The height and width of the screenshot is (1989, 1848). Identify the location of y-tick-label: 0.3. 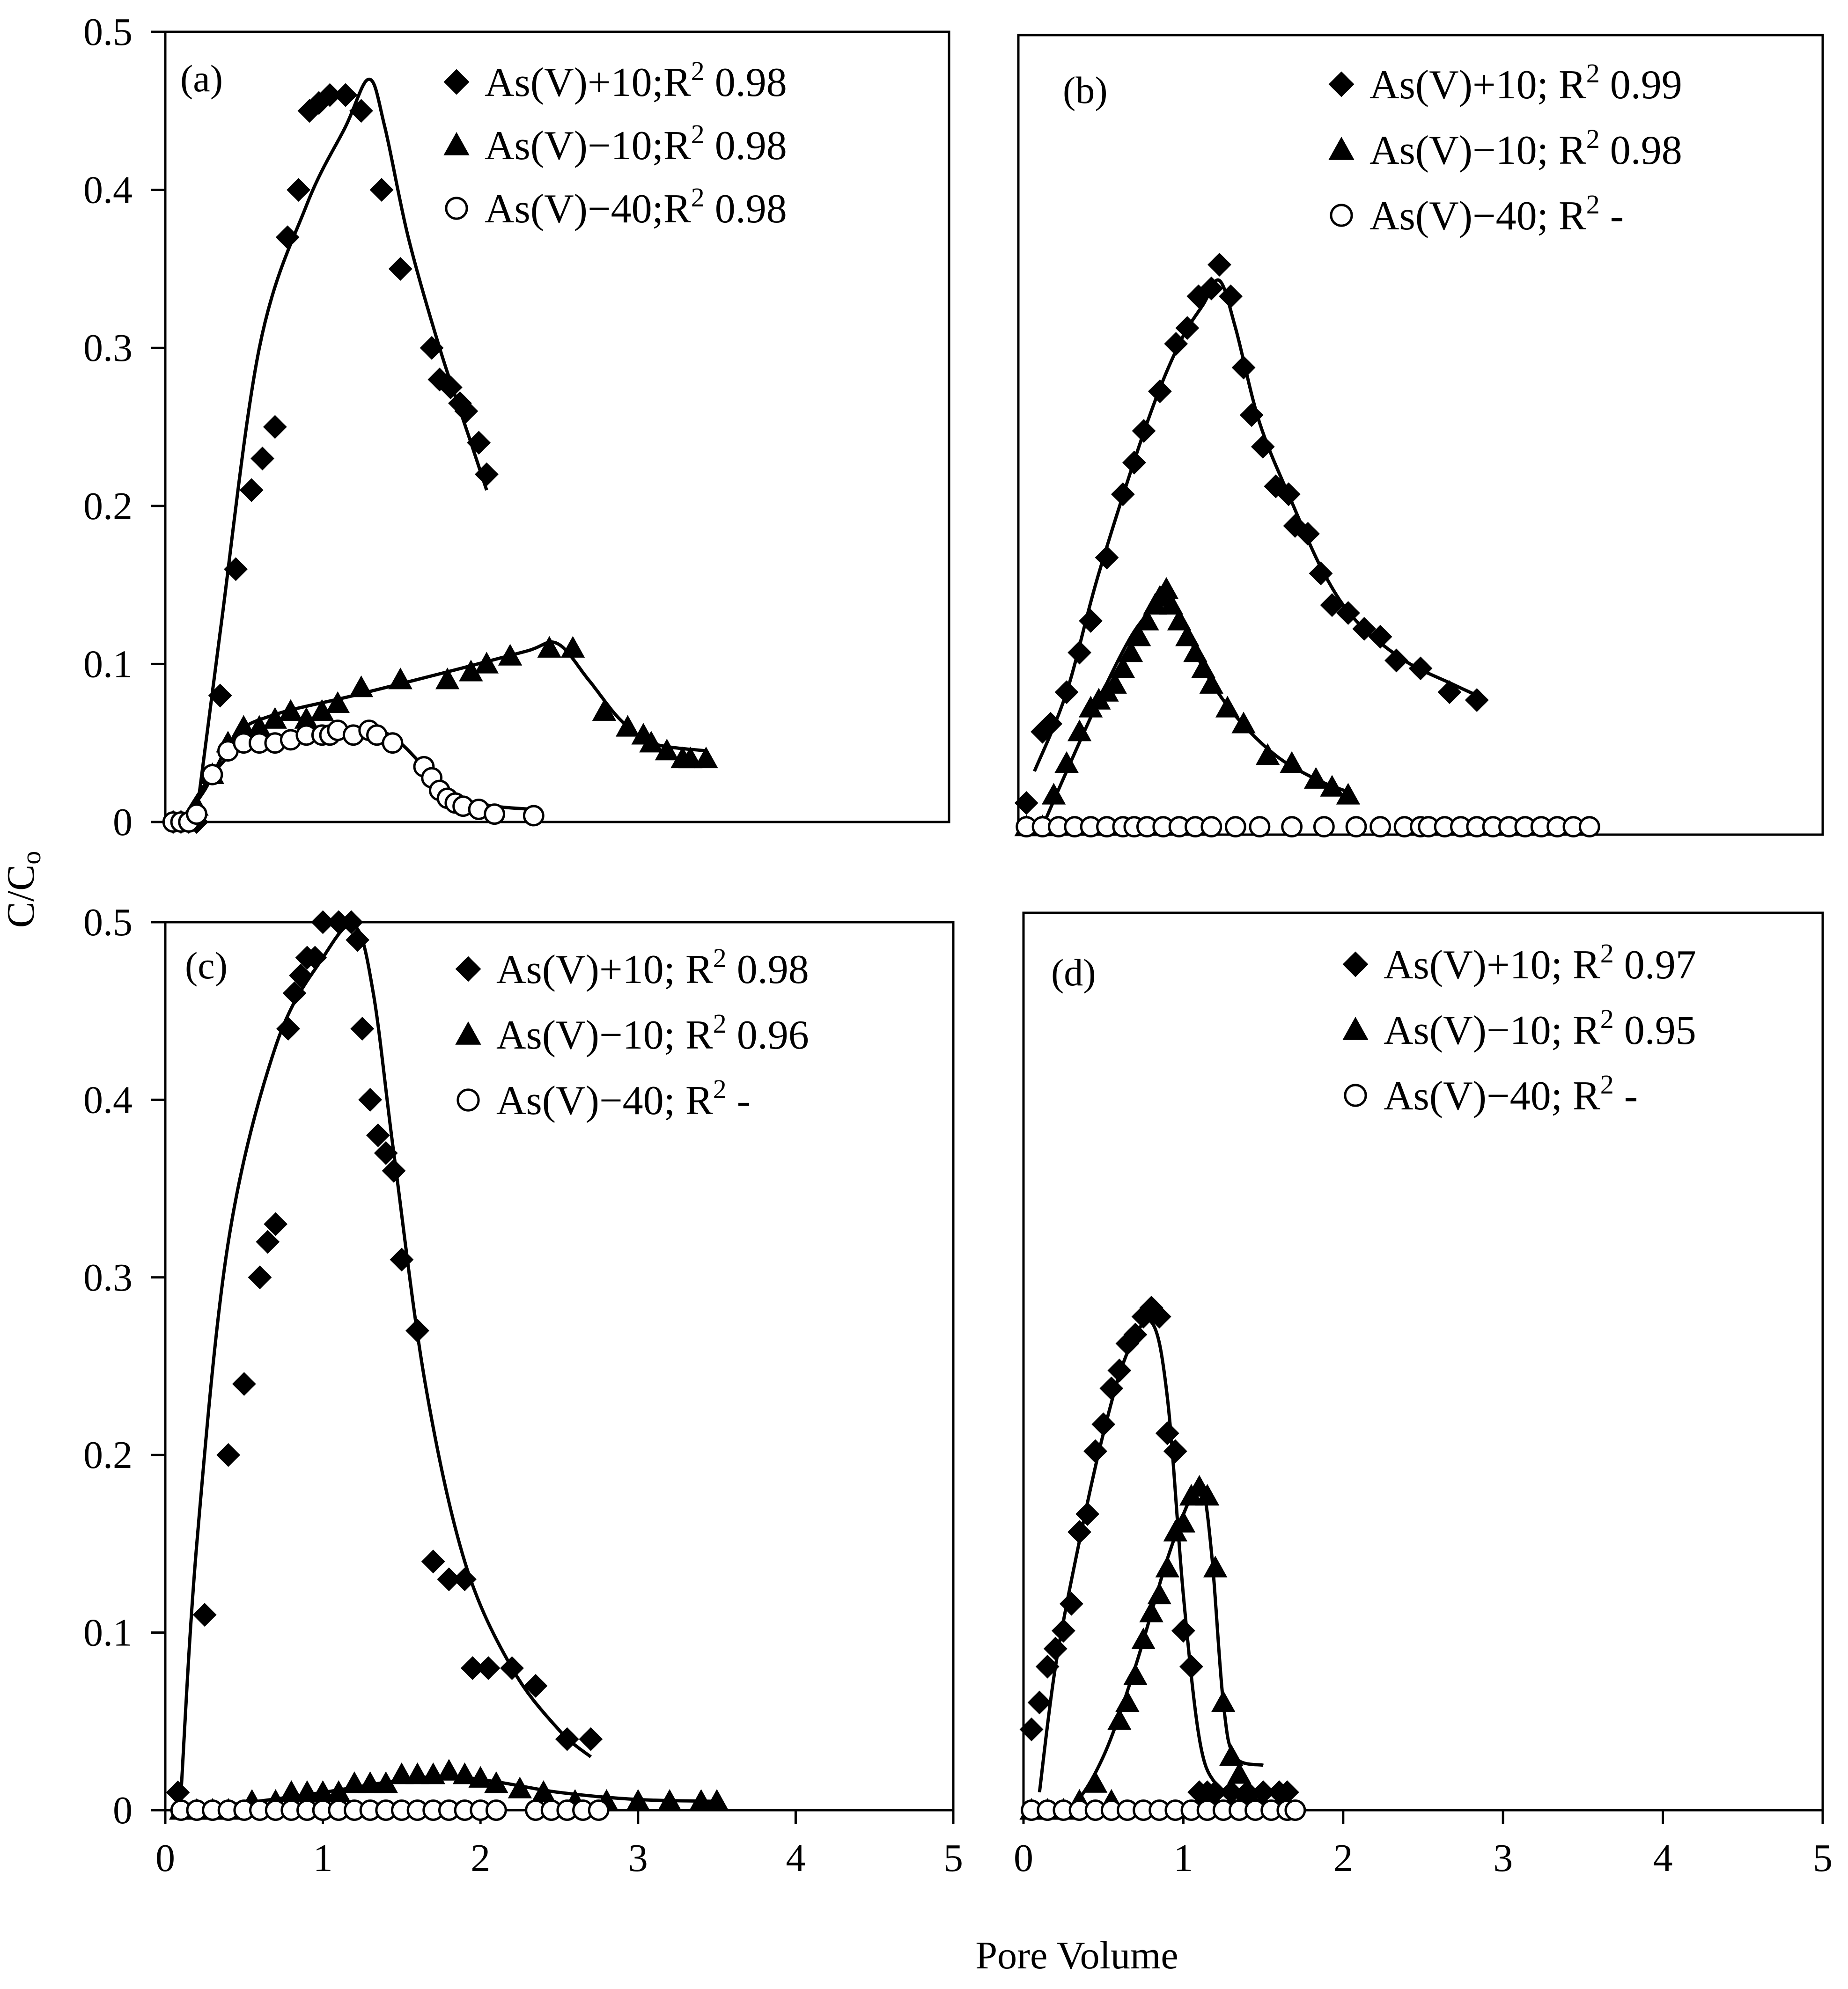
(108, 1277).